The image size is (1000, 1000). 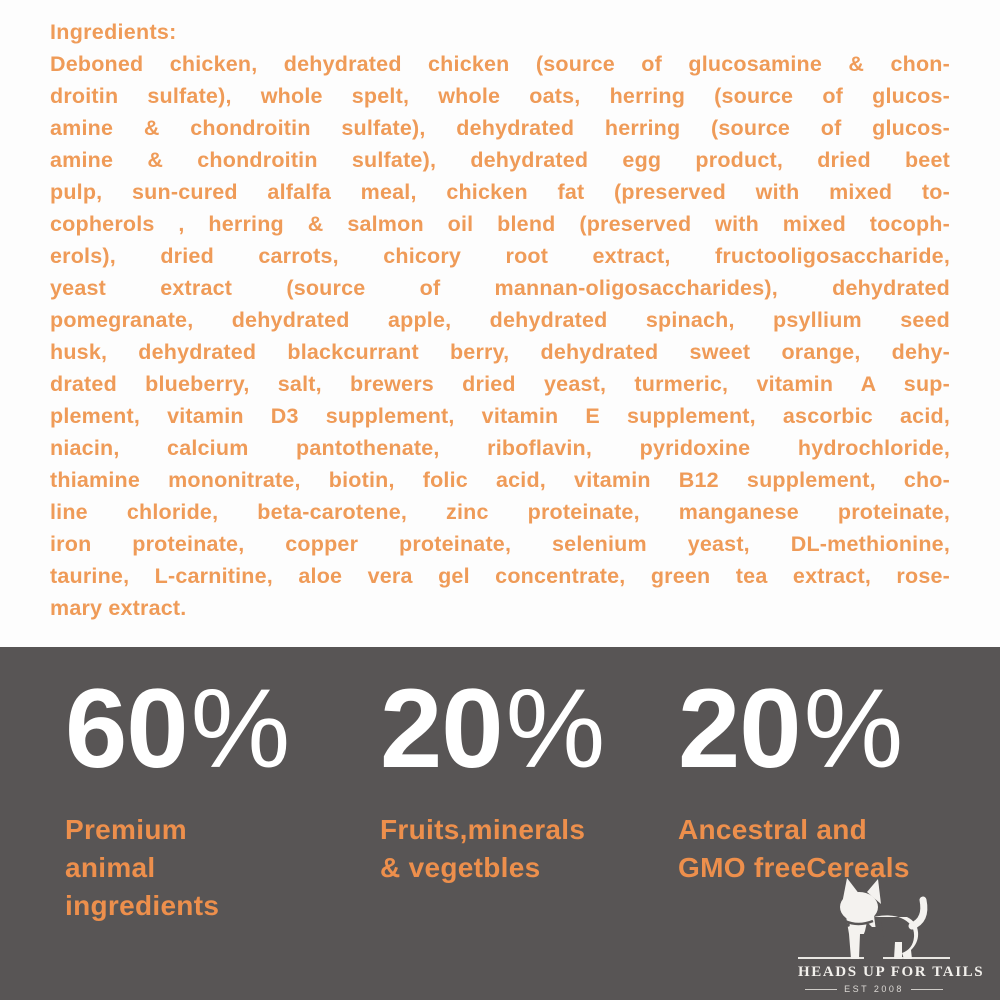 What do you see at coordinates (118, 608) in the screenshot?
I see `ingredients-line: mary extract.` at bounding box center [118, 608].